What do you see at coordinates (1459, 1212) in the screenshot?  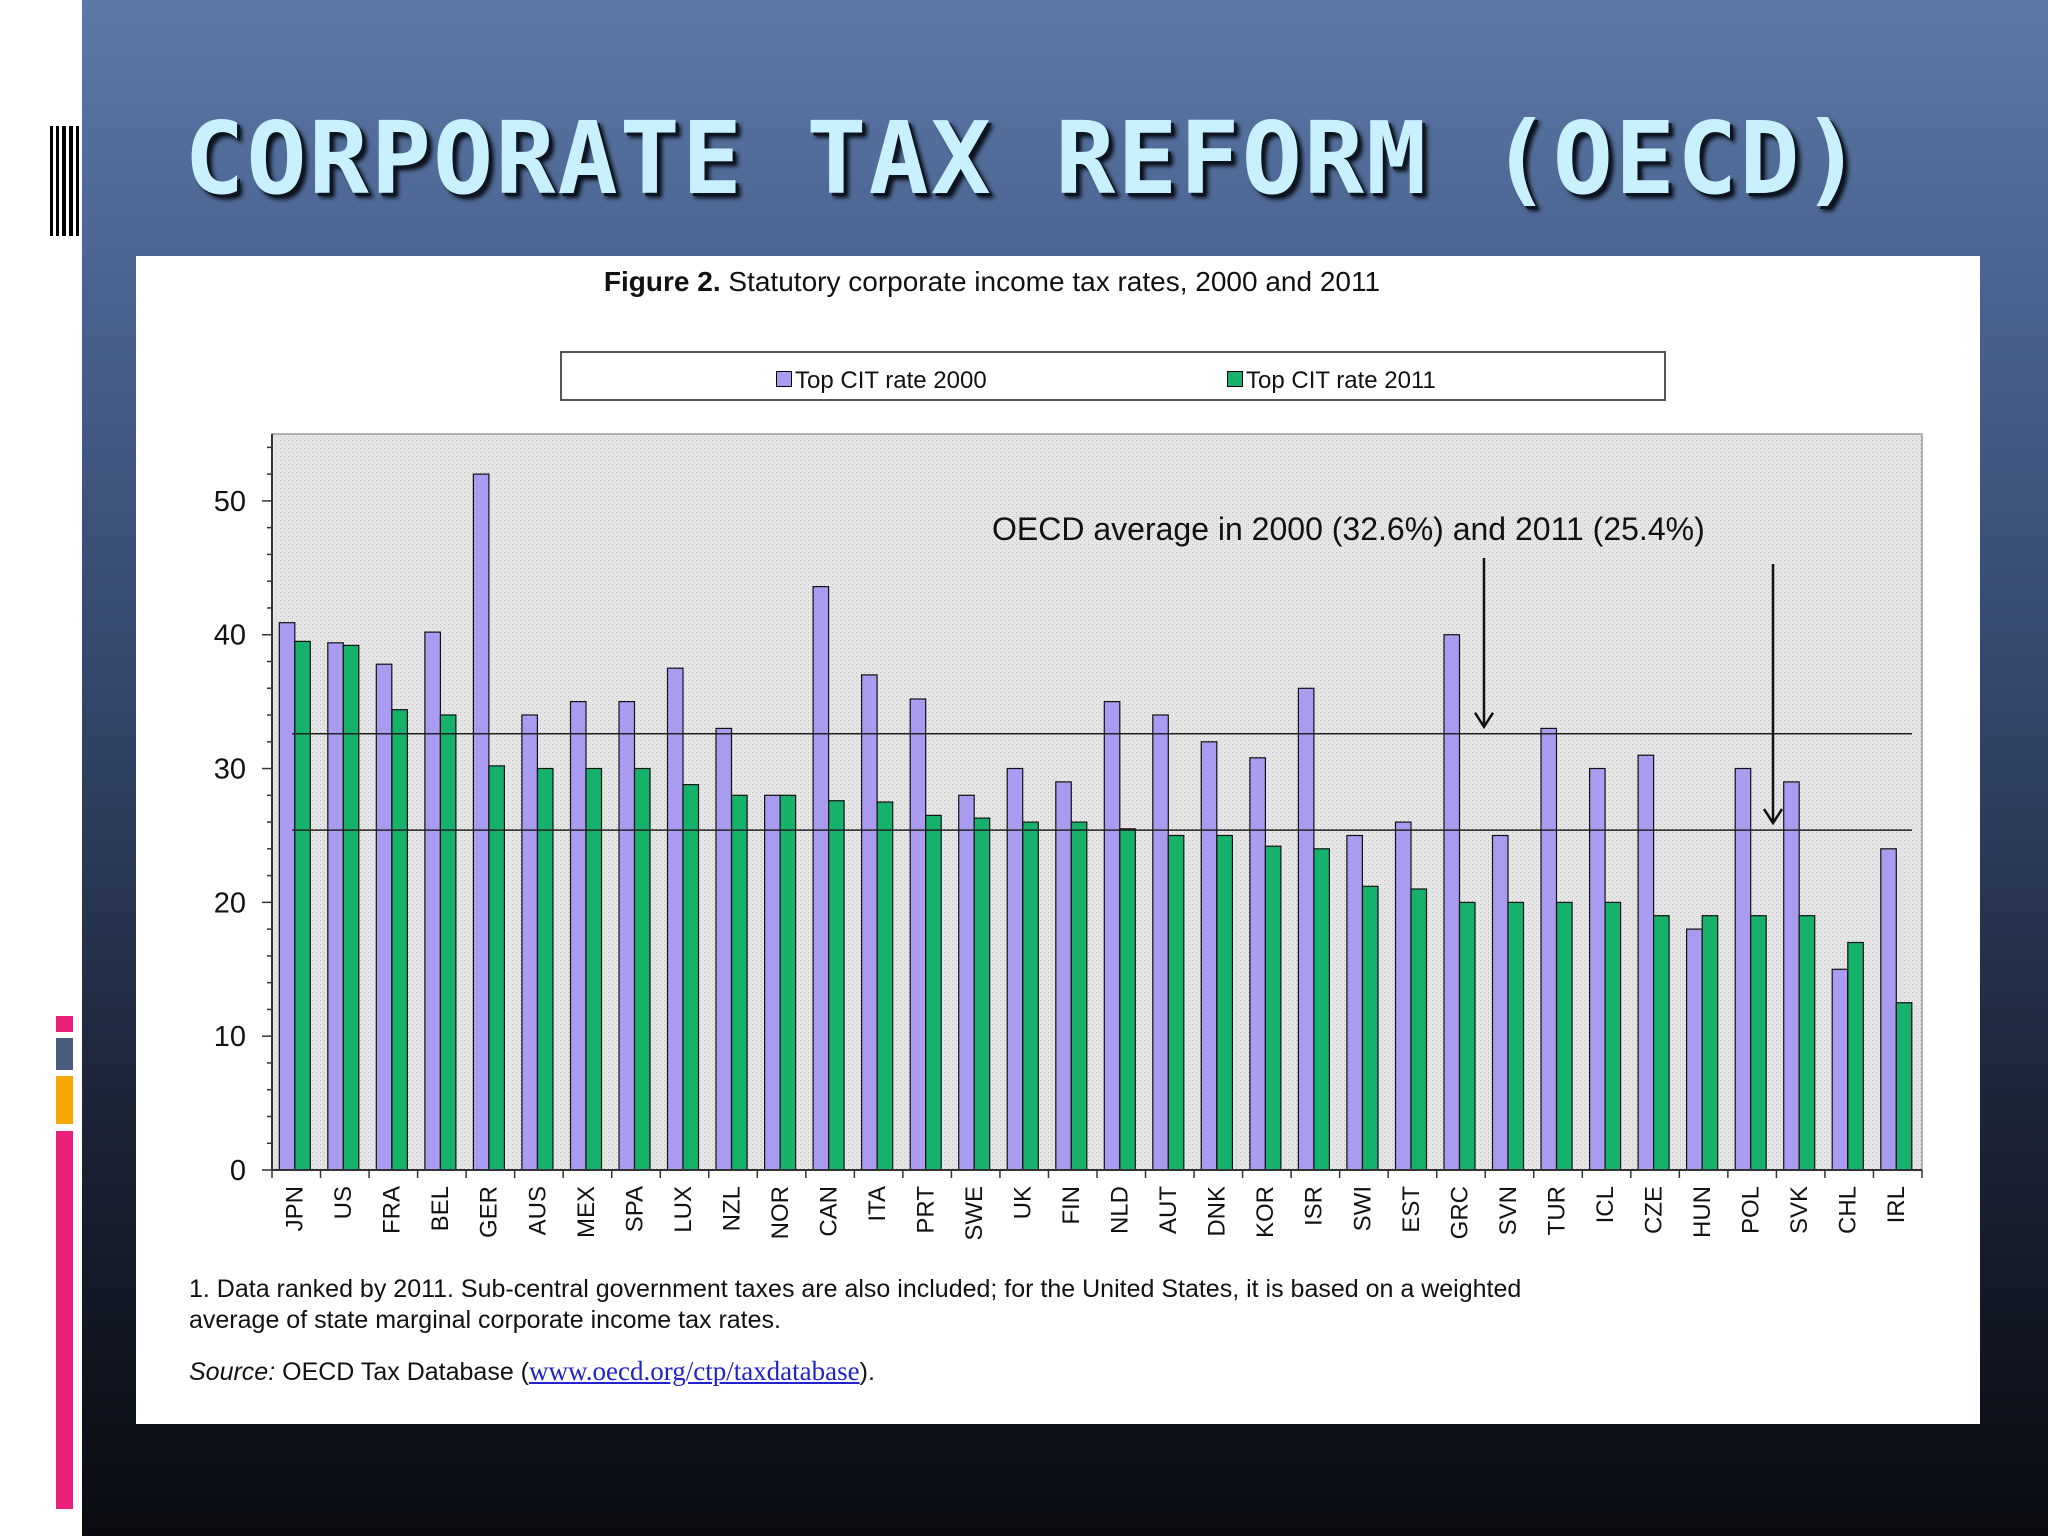 I see `x-tick-label-grc: GRC` at bounding box center [1459, 1212].